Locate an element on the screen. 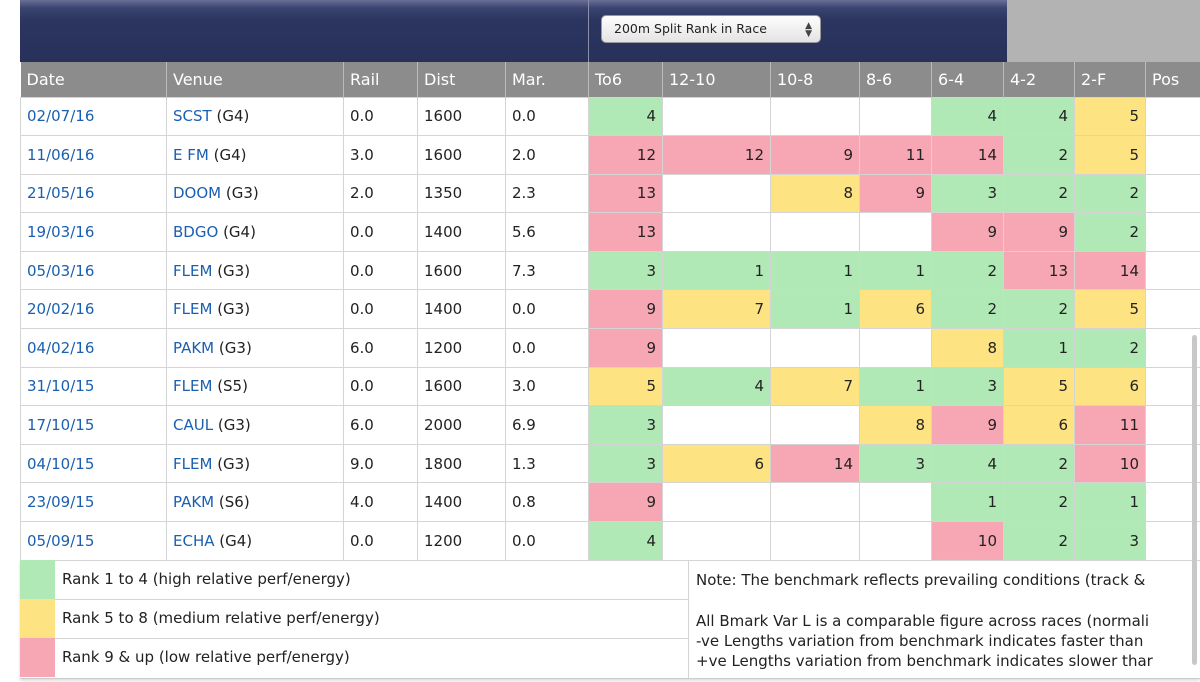 The image size is (1200, 682). column-header-2-f: 2-F is located at coordinates (1110, 79).